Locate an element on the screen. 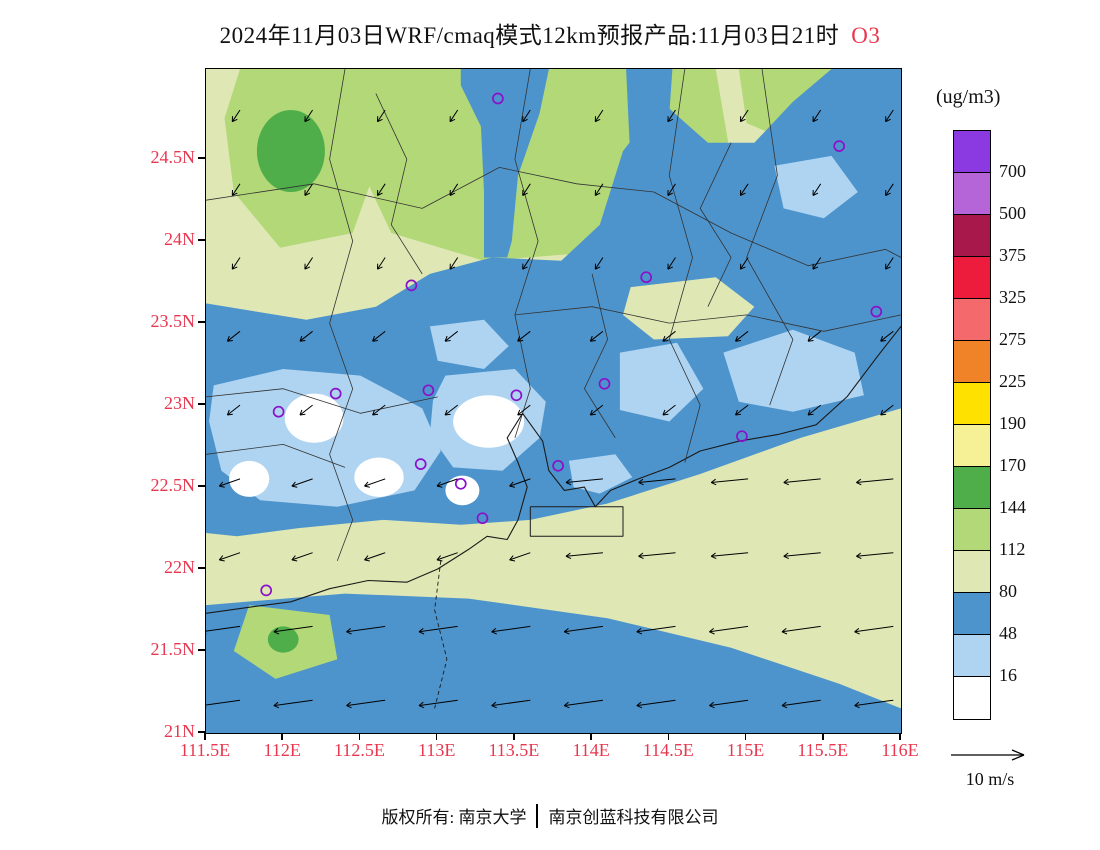  x-tick-label: 114.5E is located at coordinates (668, 750).